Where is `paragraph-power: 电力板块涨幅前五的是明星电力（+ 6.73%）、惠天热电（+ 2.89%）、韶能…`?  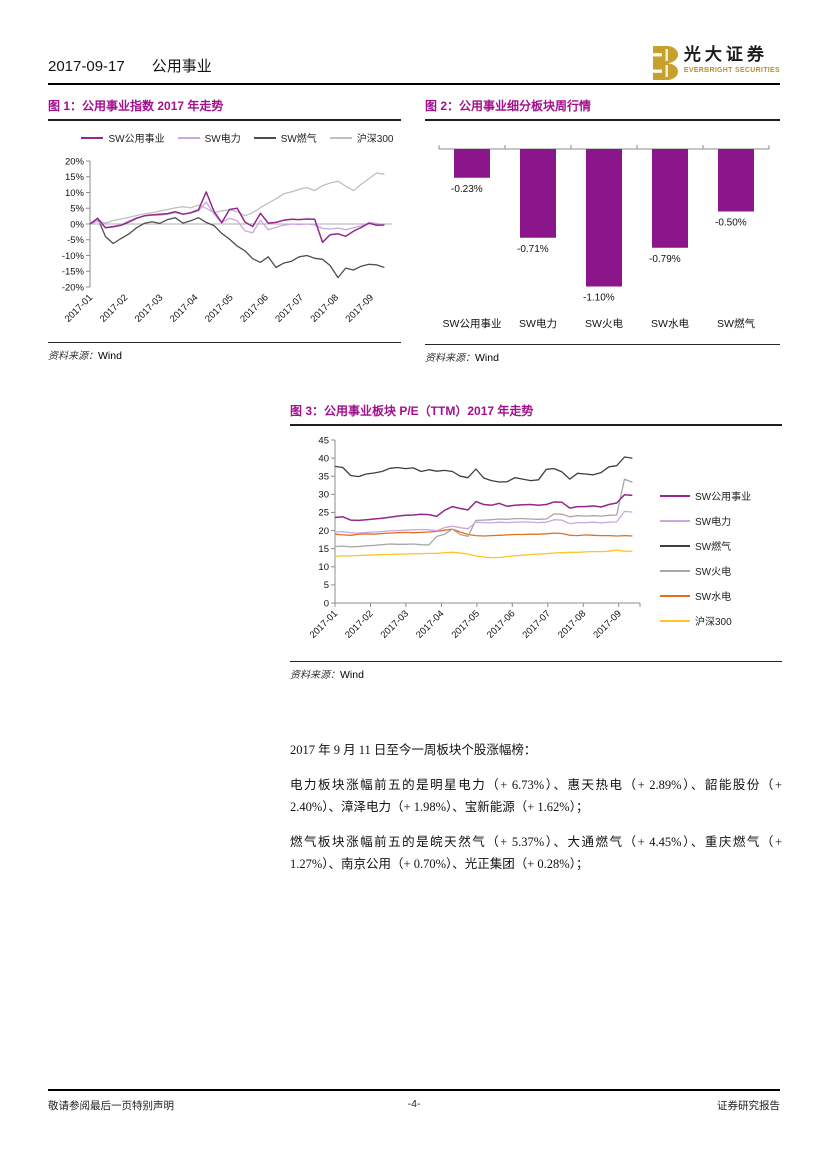
paragraph-power: 电力板块涨幅前五的是明星电力（+ 6.73%）、惠天热电（+ 2.89%）、韶能… is located at coordinates (536, 796).